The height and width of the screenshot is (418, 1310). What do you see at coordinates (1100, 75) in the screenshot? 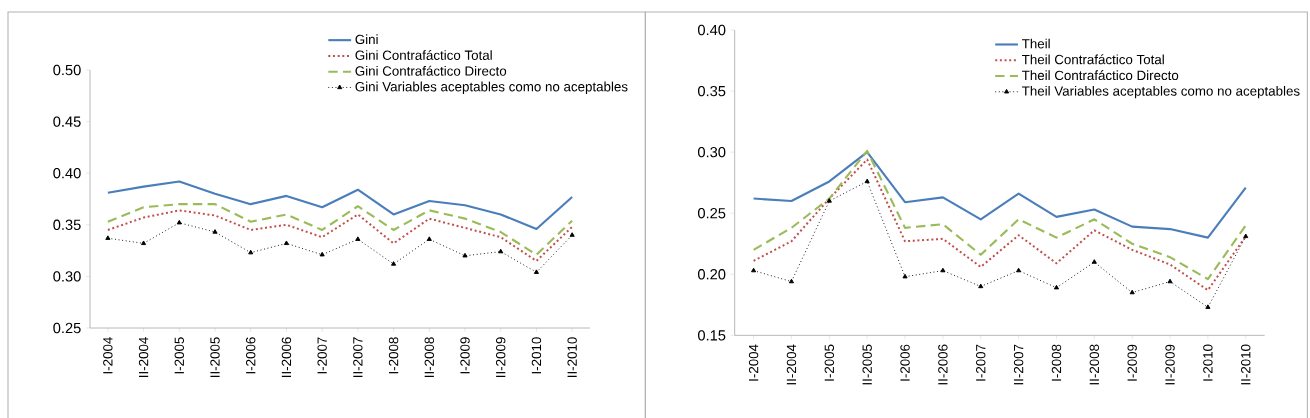
I see `legend-label: Theil Contrafáctico Directo` at bounding box center [1100, 75].